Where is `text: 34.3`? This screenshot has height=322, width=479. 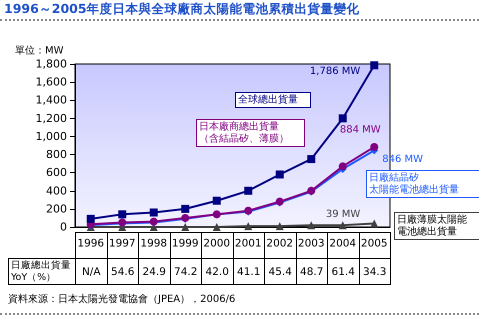
text: 34.3 is located at coordinates (374, 271).